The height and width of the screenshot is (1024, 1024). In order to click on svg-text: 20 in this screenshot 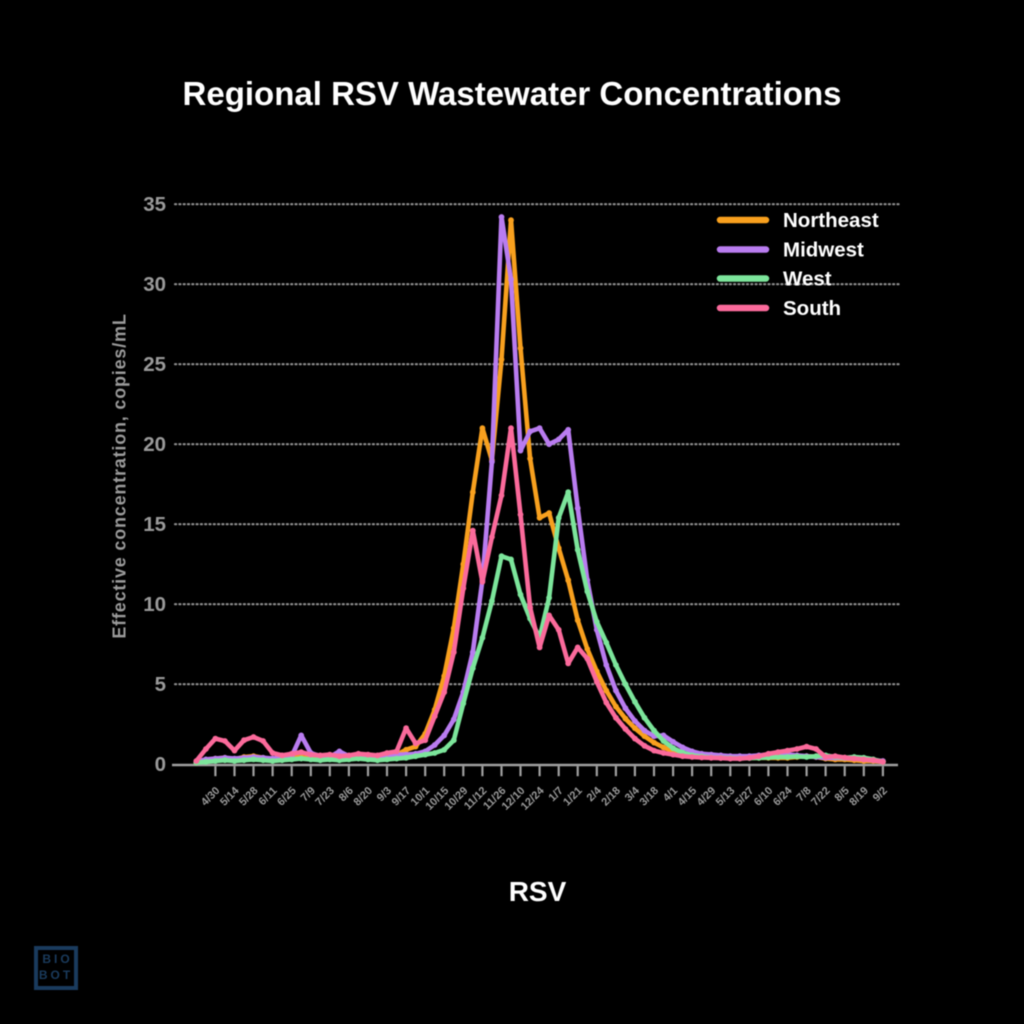, I will do `click(154, 444)`.